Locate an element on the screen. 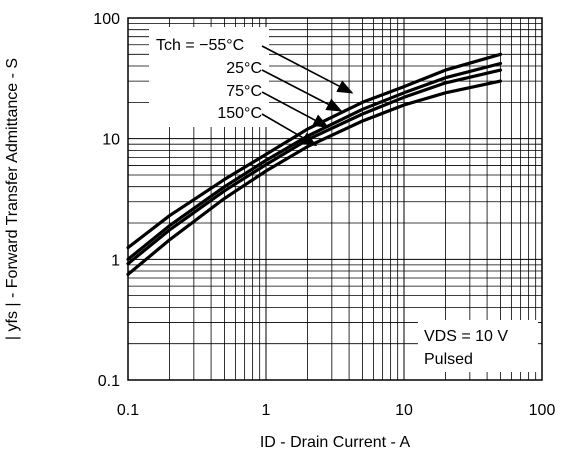 The image size is (568, 460). y-tick-label: 100 is located at coordinates (106, 19).